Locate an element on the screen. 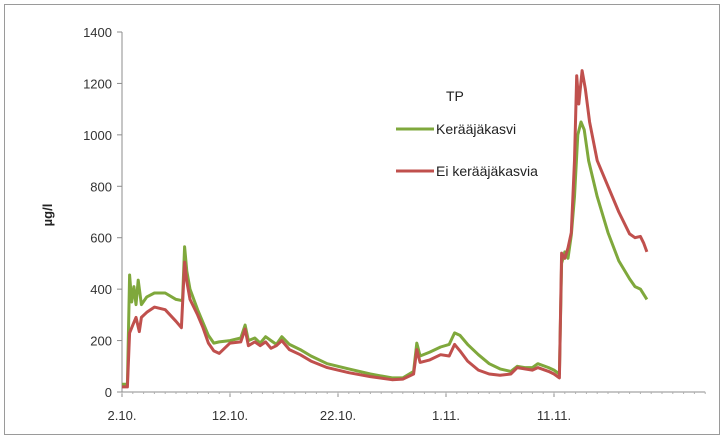 This screenshot has width=725, height=439. chart-title: TP is located at coordinates (455, 96).